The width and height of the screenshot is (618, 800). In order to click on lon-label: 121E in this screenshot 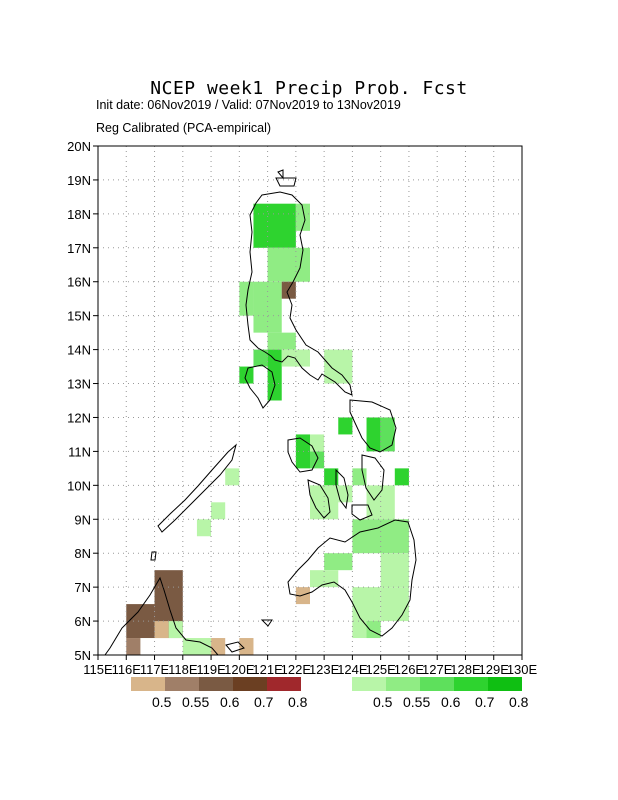, I will do `click(267, 669)`.